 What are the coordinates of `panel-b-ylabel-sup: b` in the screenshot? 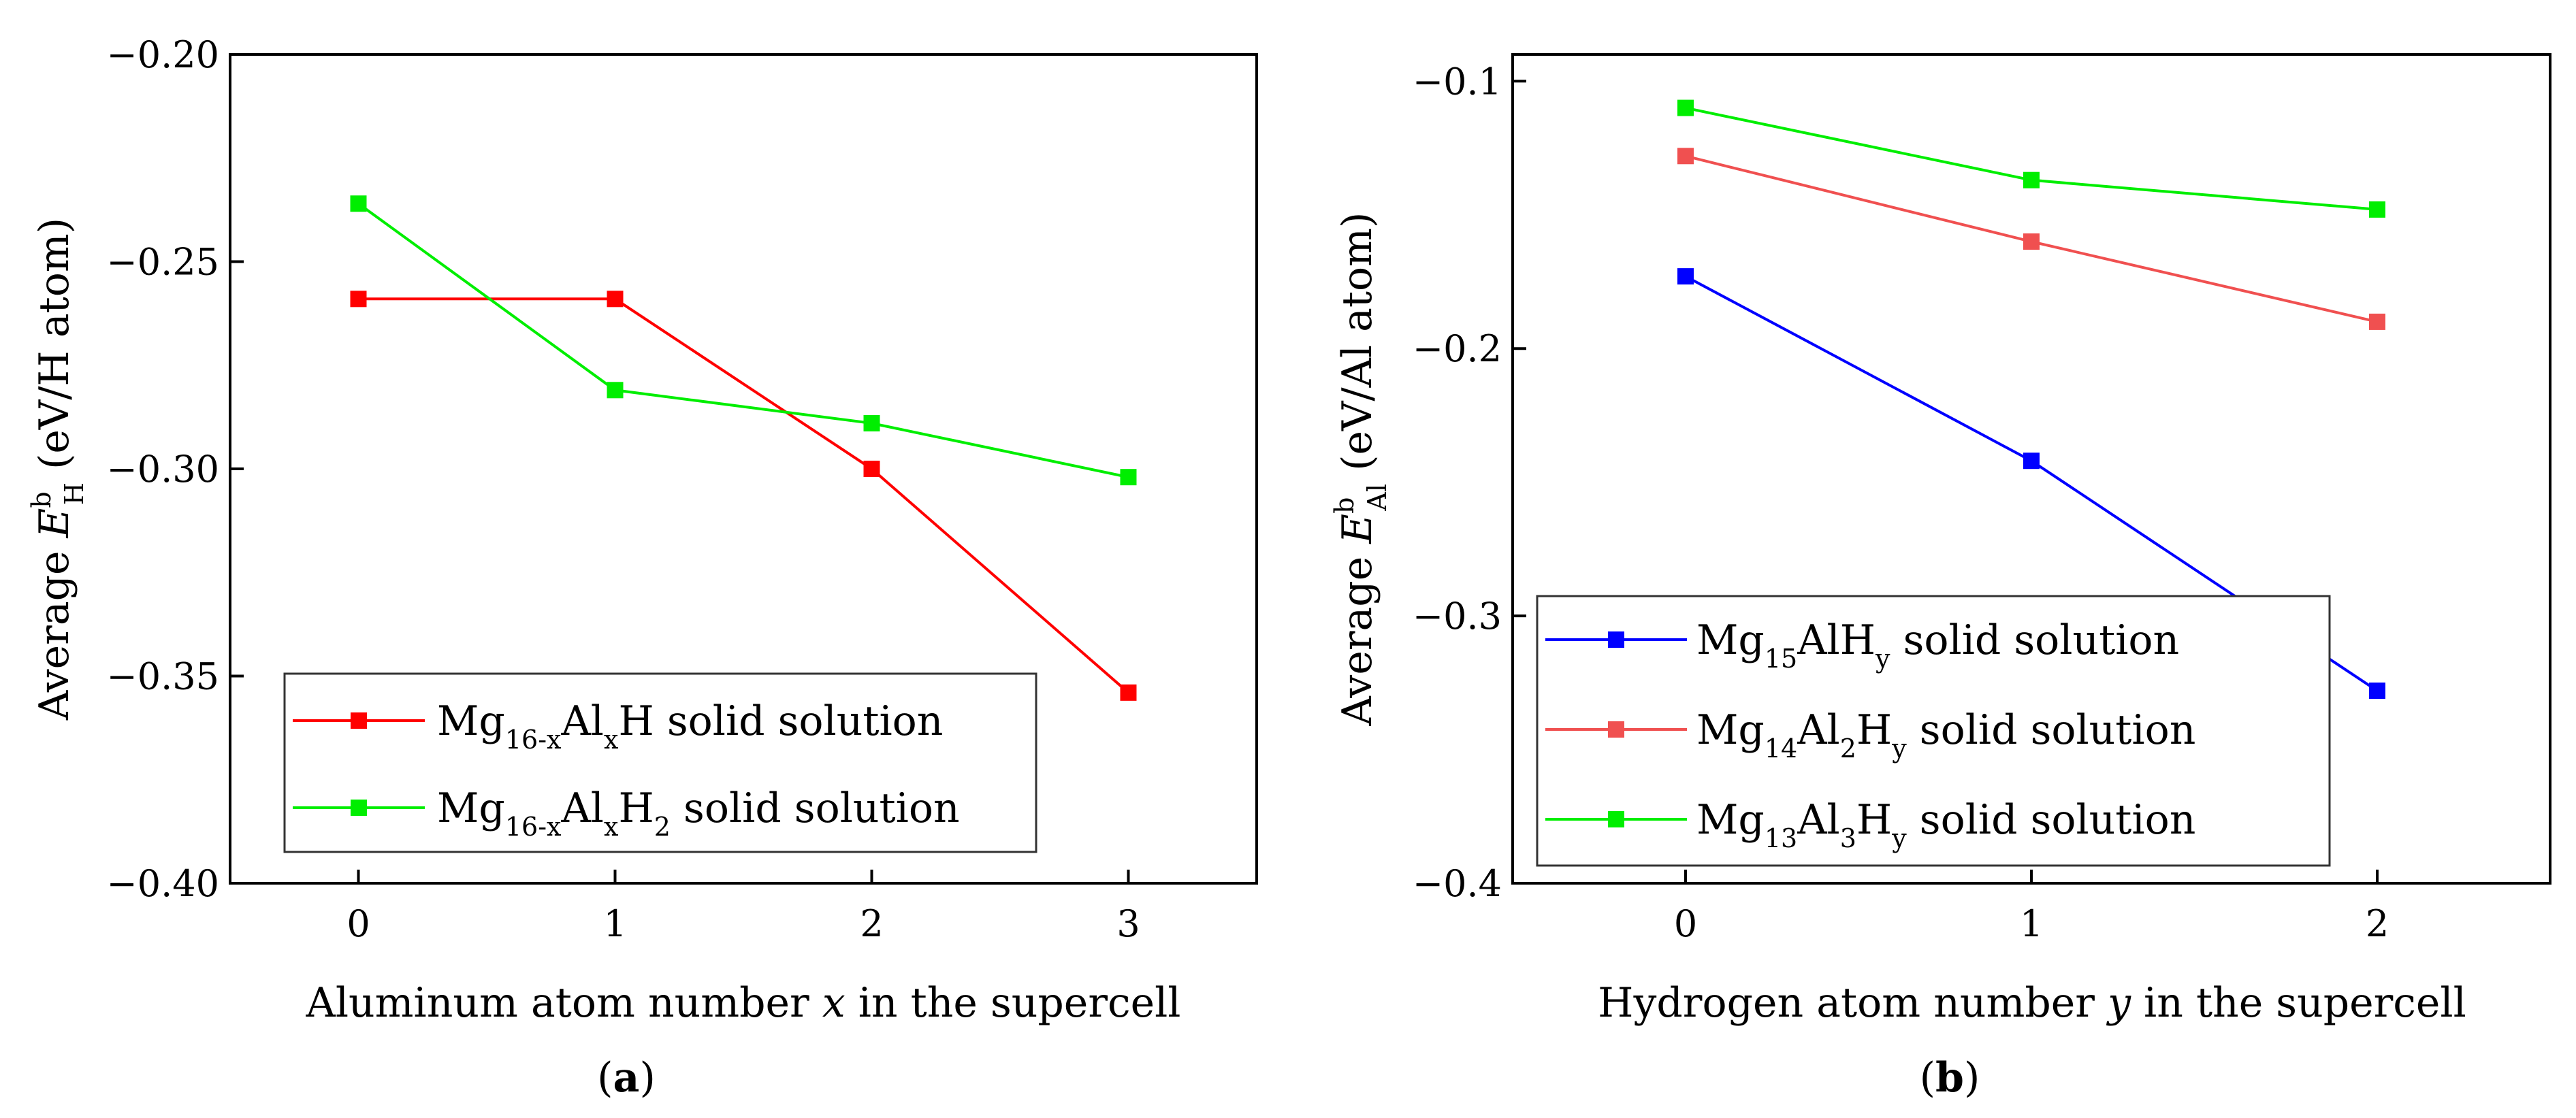 It's located at (1345, 505).